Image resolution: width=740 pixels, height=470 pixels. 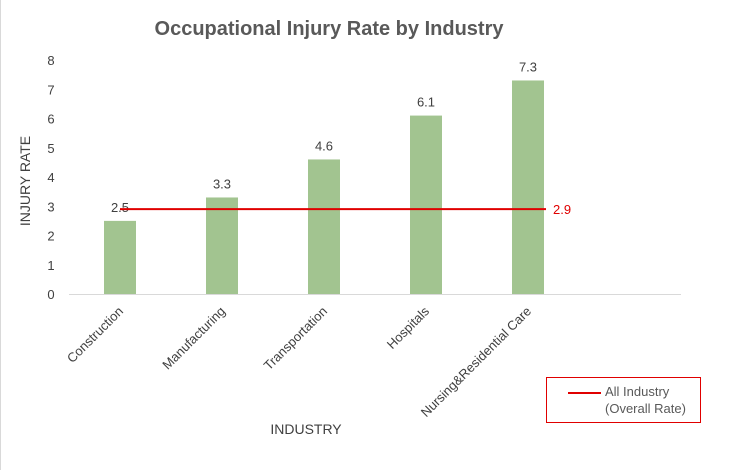 What do you see at coordinates (193, 338) in the screenshot?
I see `x-tick-label: Manufacturing` at bounding box center [193, 338].